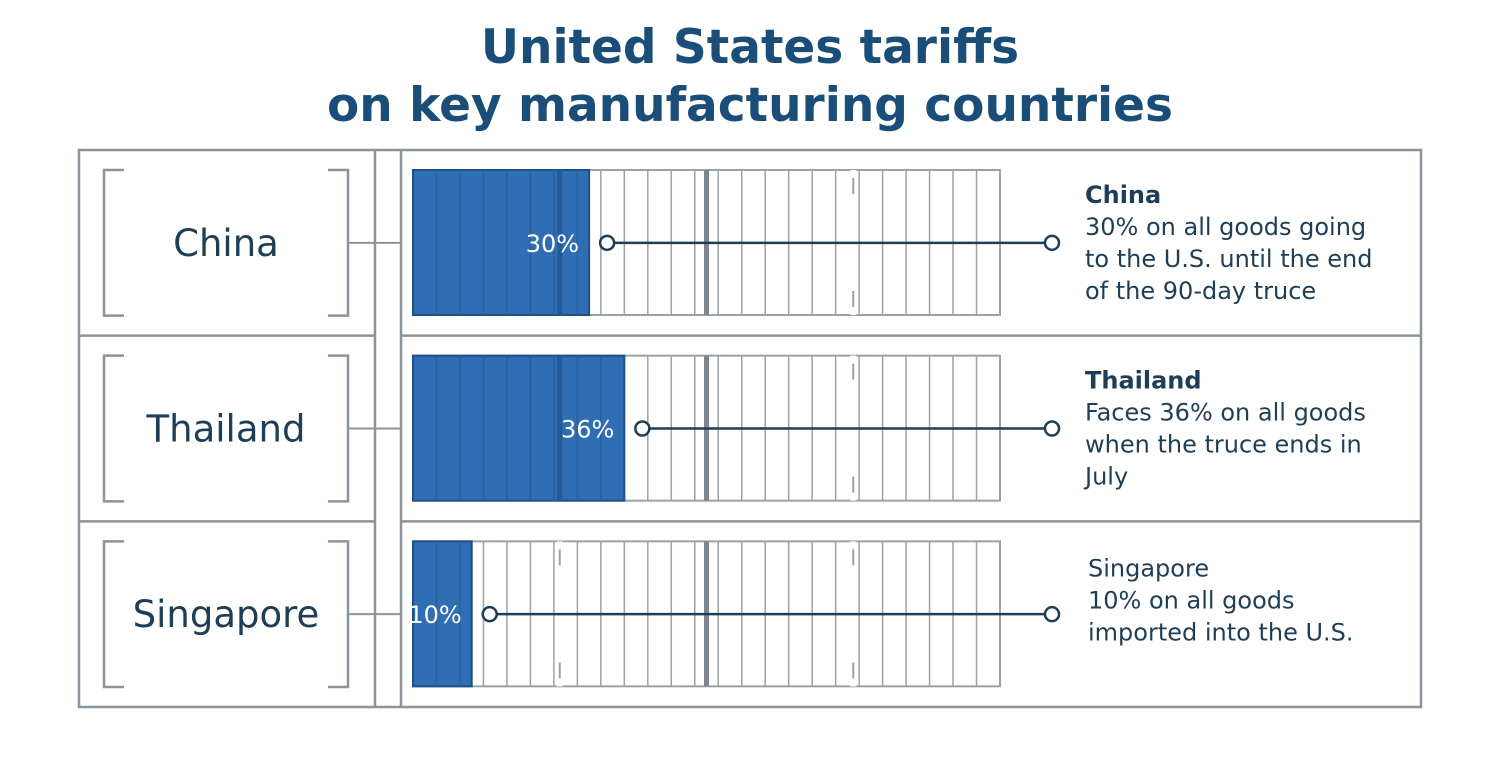 The height and width of the screenshot is (780, 1500). I want to click on annotation-line: July, so click(1105, 477).